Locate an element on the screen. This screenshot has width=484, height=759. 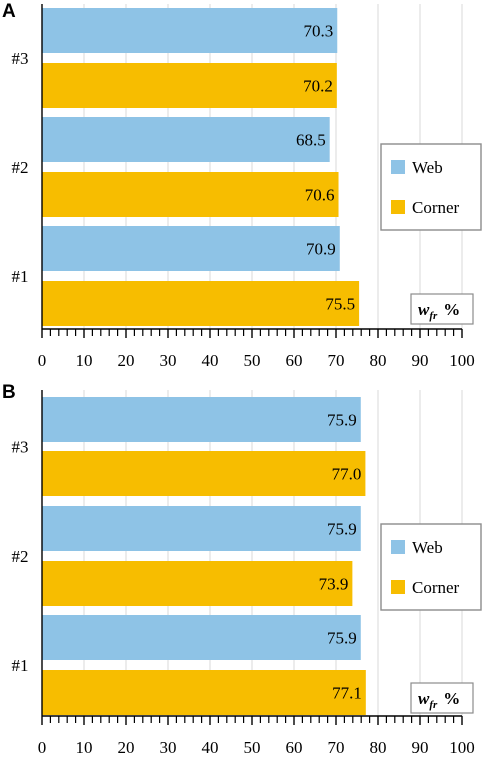
bar-value-label: 70.3 is located at coordinates (319, 31).